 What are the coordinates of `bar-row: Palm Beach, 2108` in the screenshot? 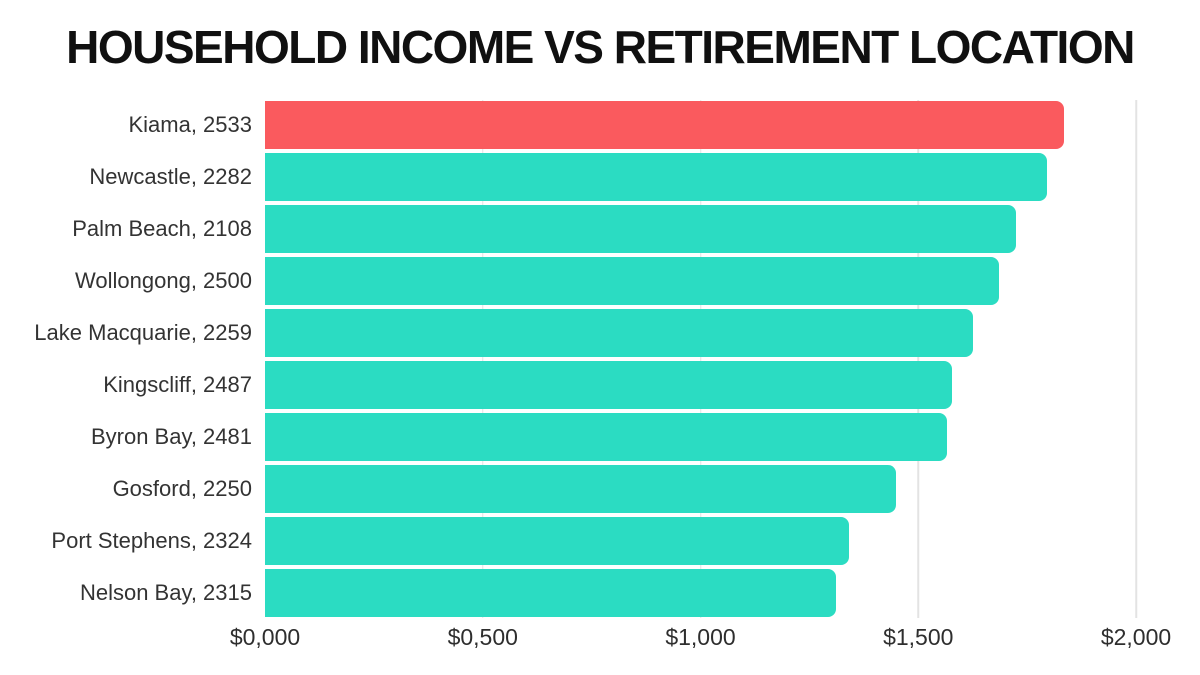 It's located at (580, 229).